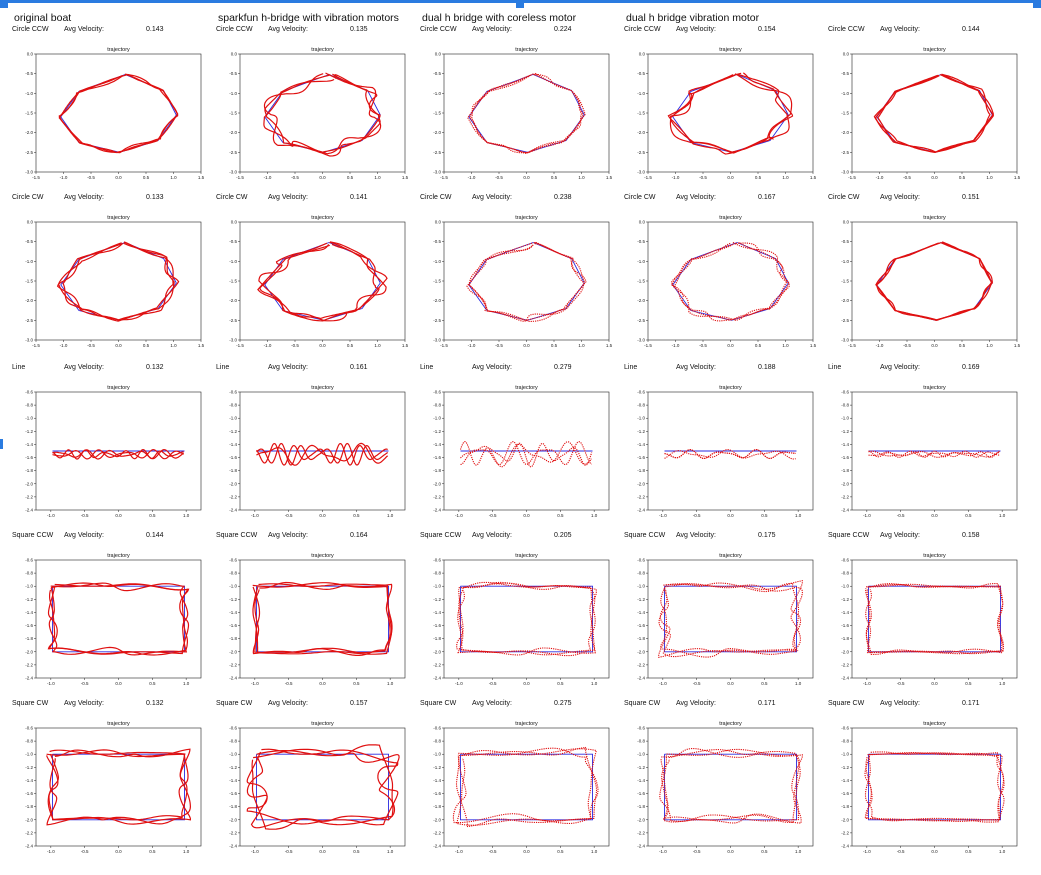  What do you see at coordinates (155, 29) in the screenshot?
I see `velocity-value: 0.143` at bounding box center [155, 29].